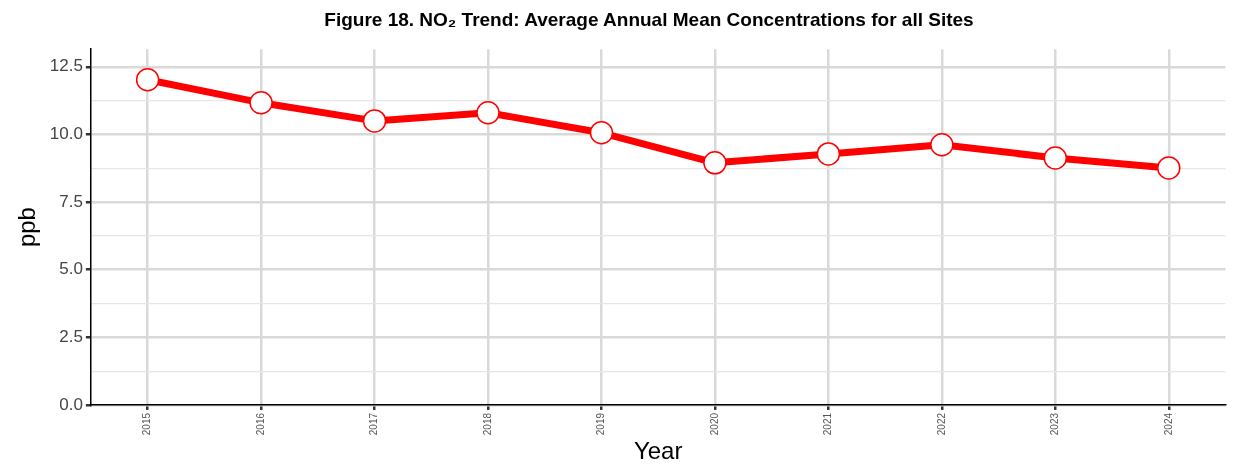 The width and height of the screenshot is (1238, 471). What do you see at coordinates (147, 424) in the screenshot?
I see `x-tick-label: 2015` at bounding box center [147, 424].